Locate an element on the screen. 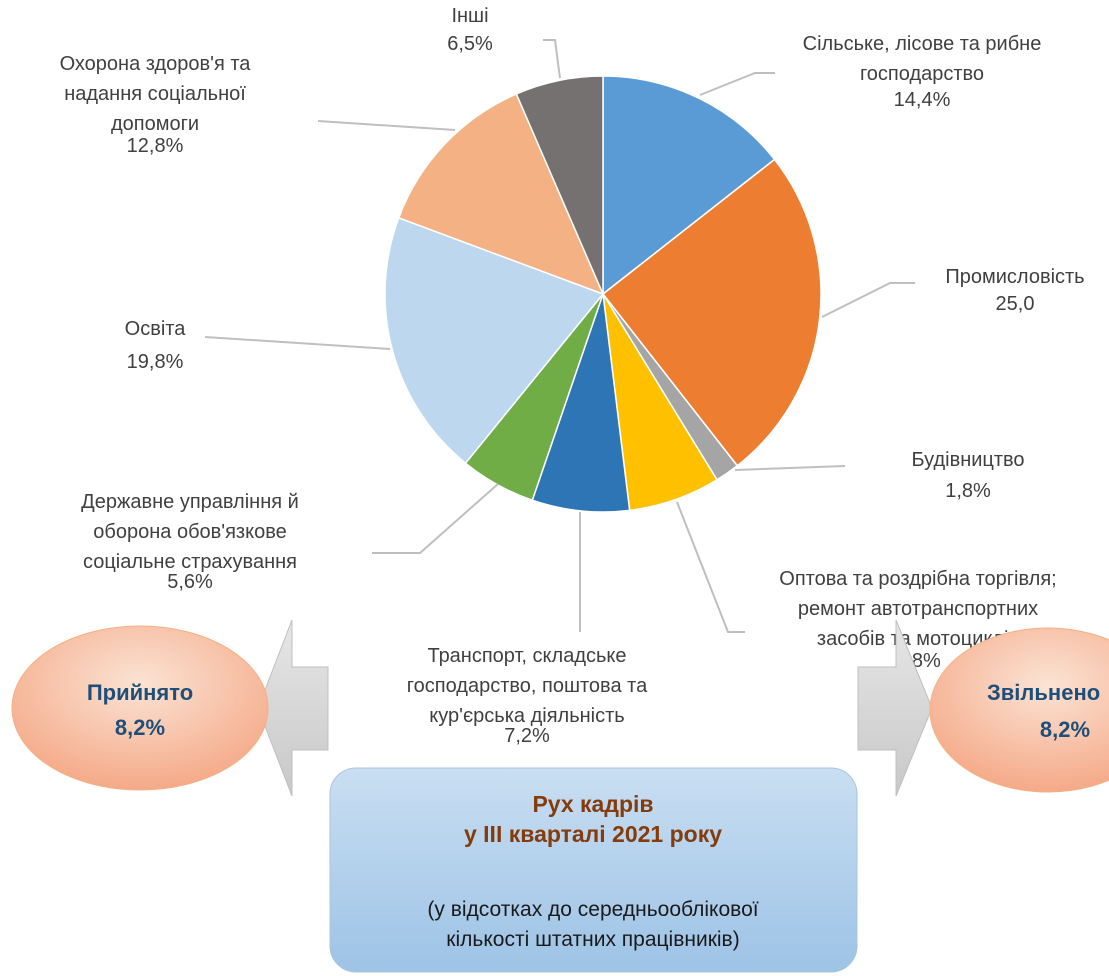 This screenshot has height=976, width=1109. dismissed-value: 8,2% is located at coordinates (1065, 729).